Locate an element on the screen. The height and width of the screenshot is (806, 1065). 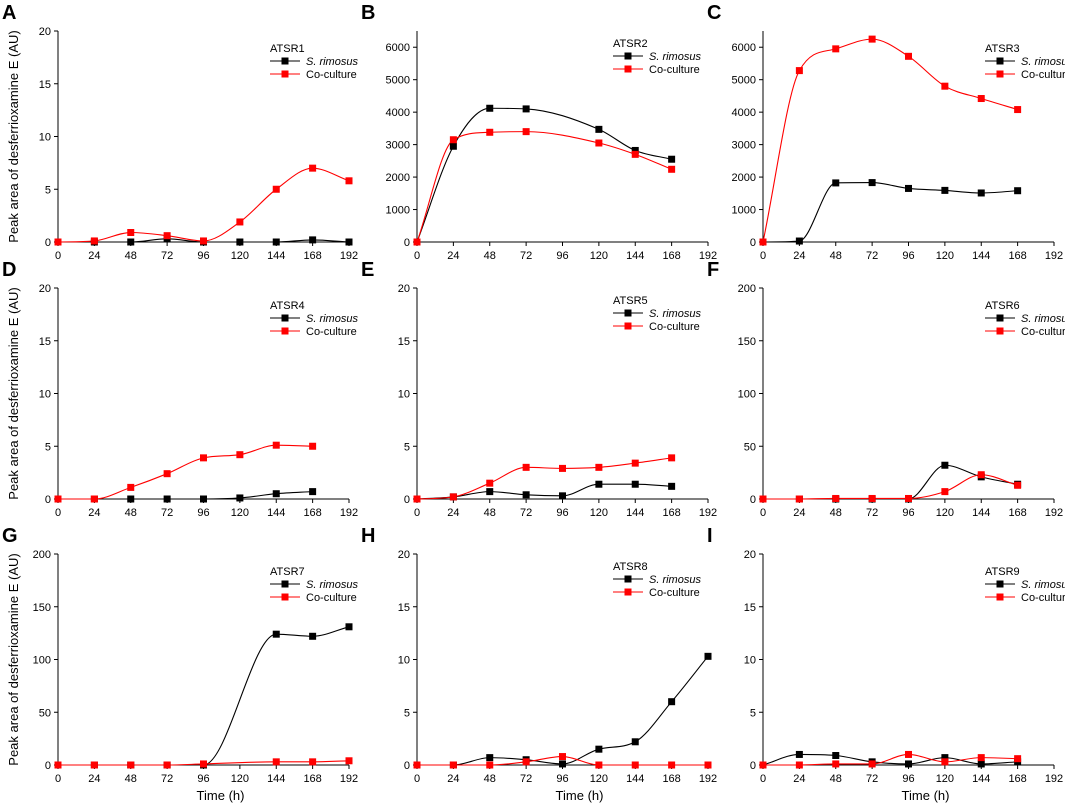
panel-letter: B is located at coordinates (368, 13).